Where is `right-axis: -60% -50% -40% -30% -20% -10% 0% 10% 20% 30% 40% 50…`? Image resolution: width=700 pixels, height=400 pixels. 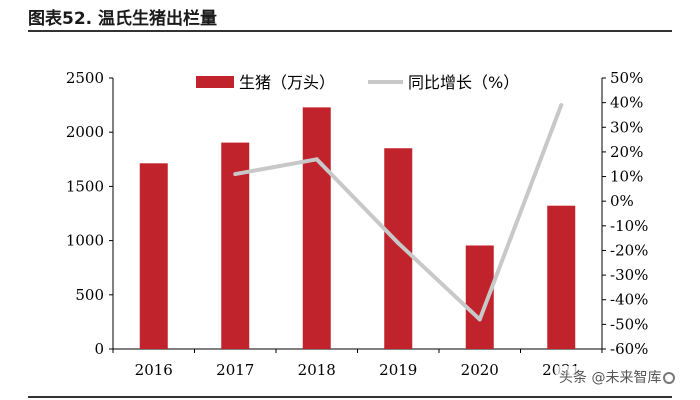
right-axis: -60% -50% -40% -30% -20% -10% 0% 10% 20% 30% 40% 50… is located at coordinates (624, 213).